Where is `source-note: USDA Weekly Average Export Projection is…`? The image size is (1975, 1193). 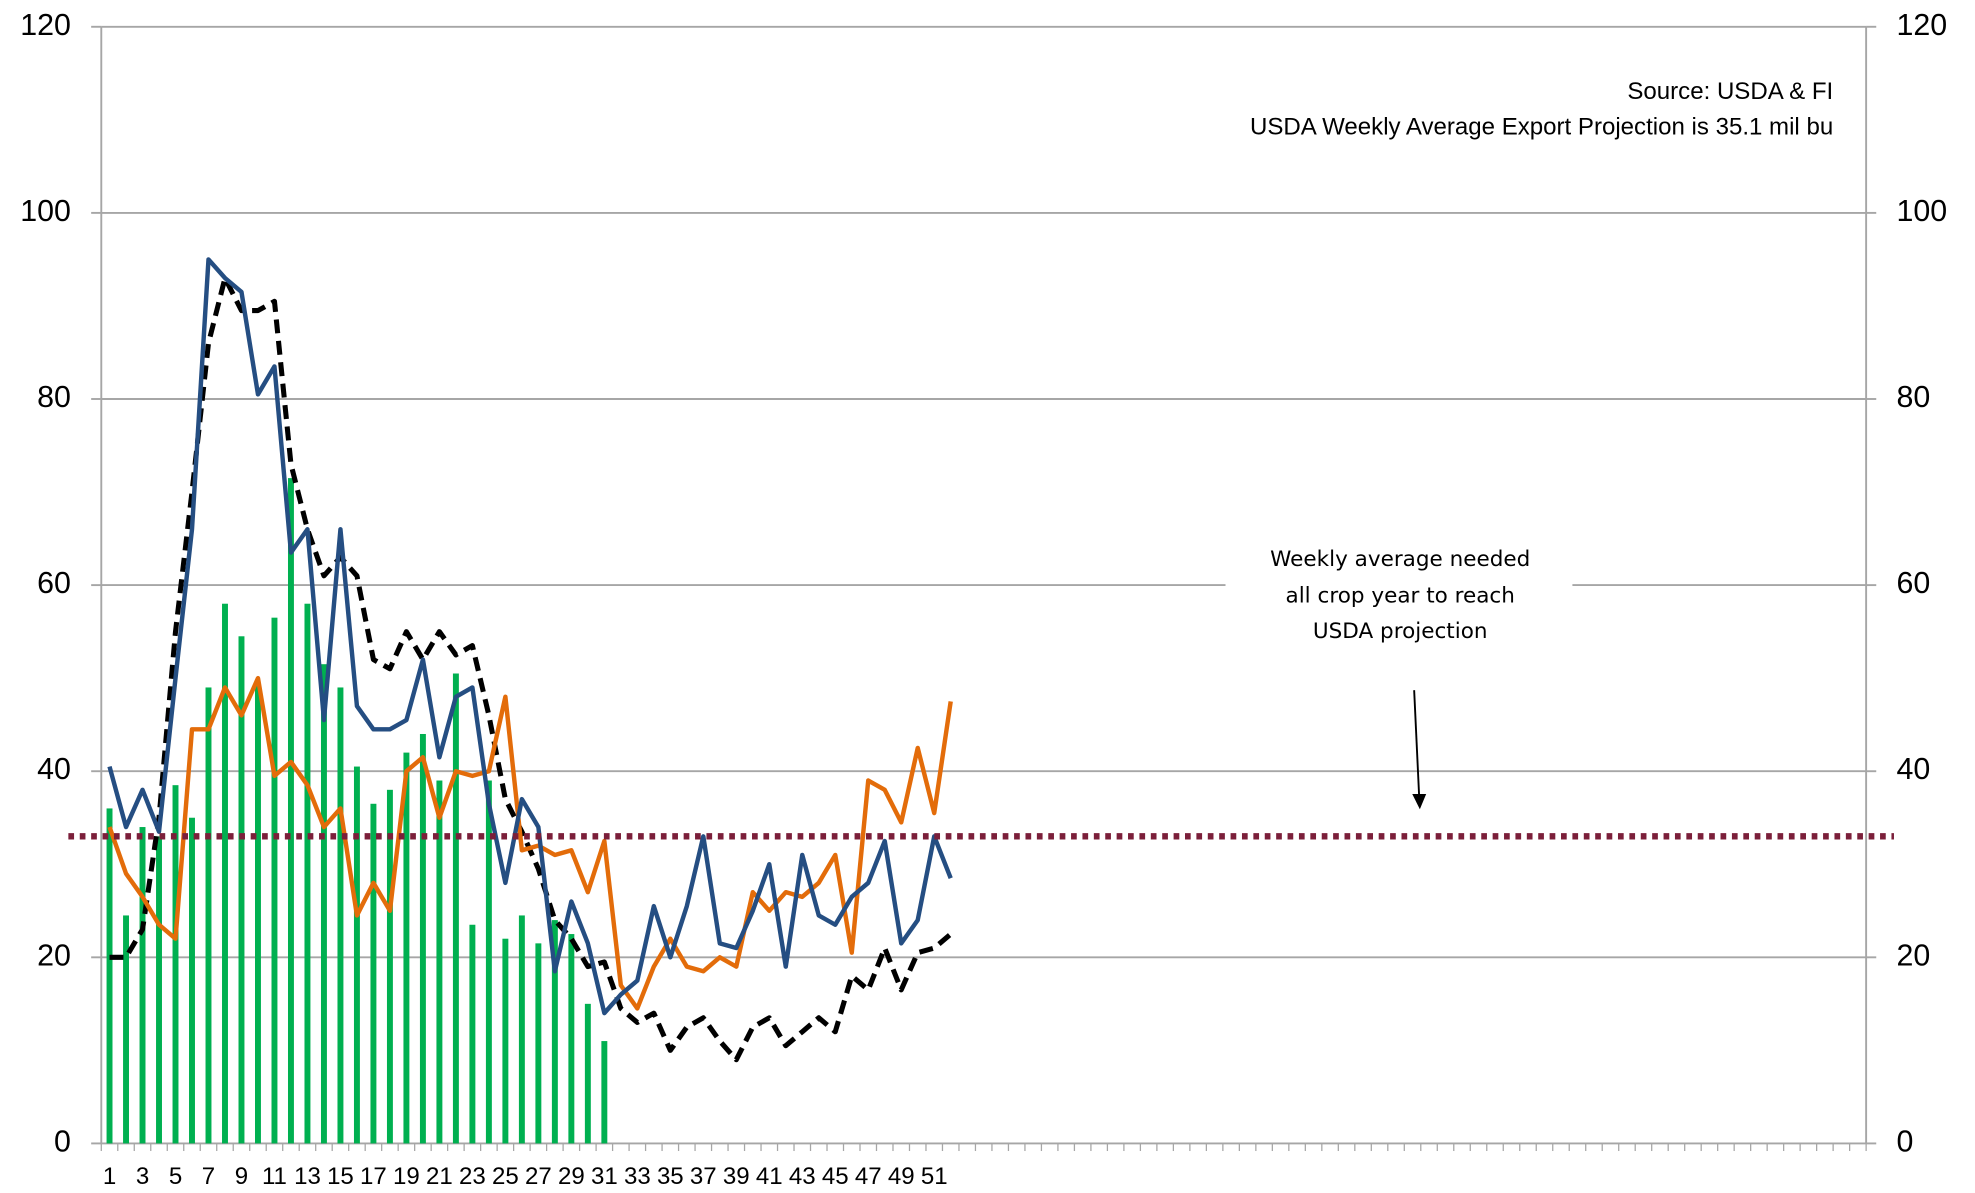
source-note: USDA Weekly Average Export Projection is… is located at coordinates (1541, 126).